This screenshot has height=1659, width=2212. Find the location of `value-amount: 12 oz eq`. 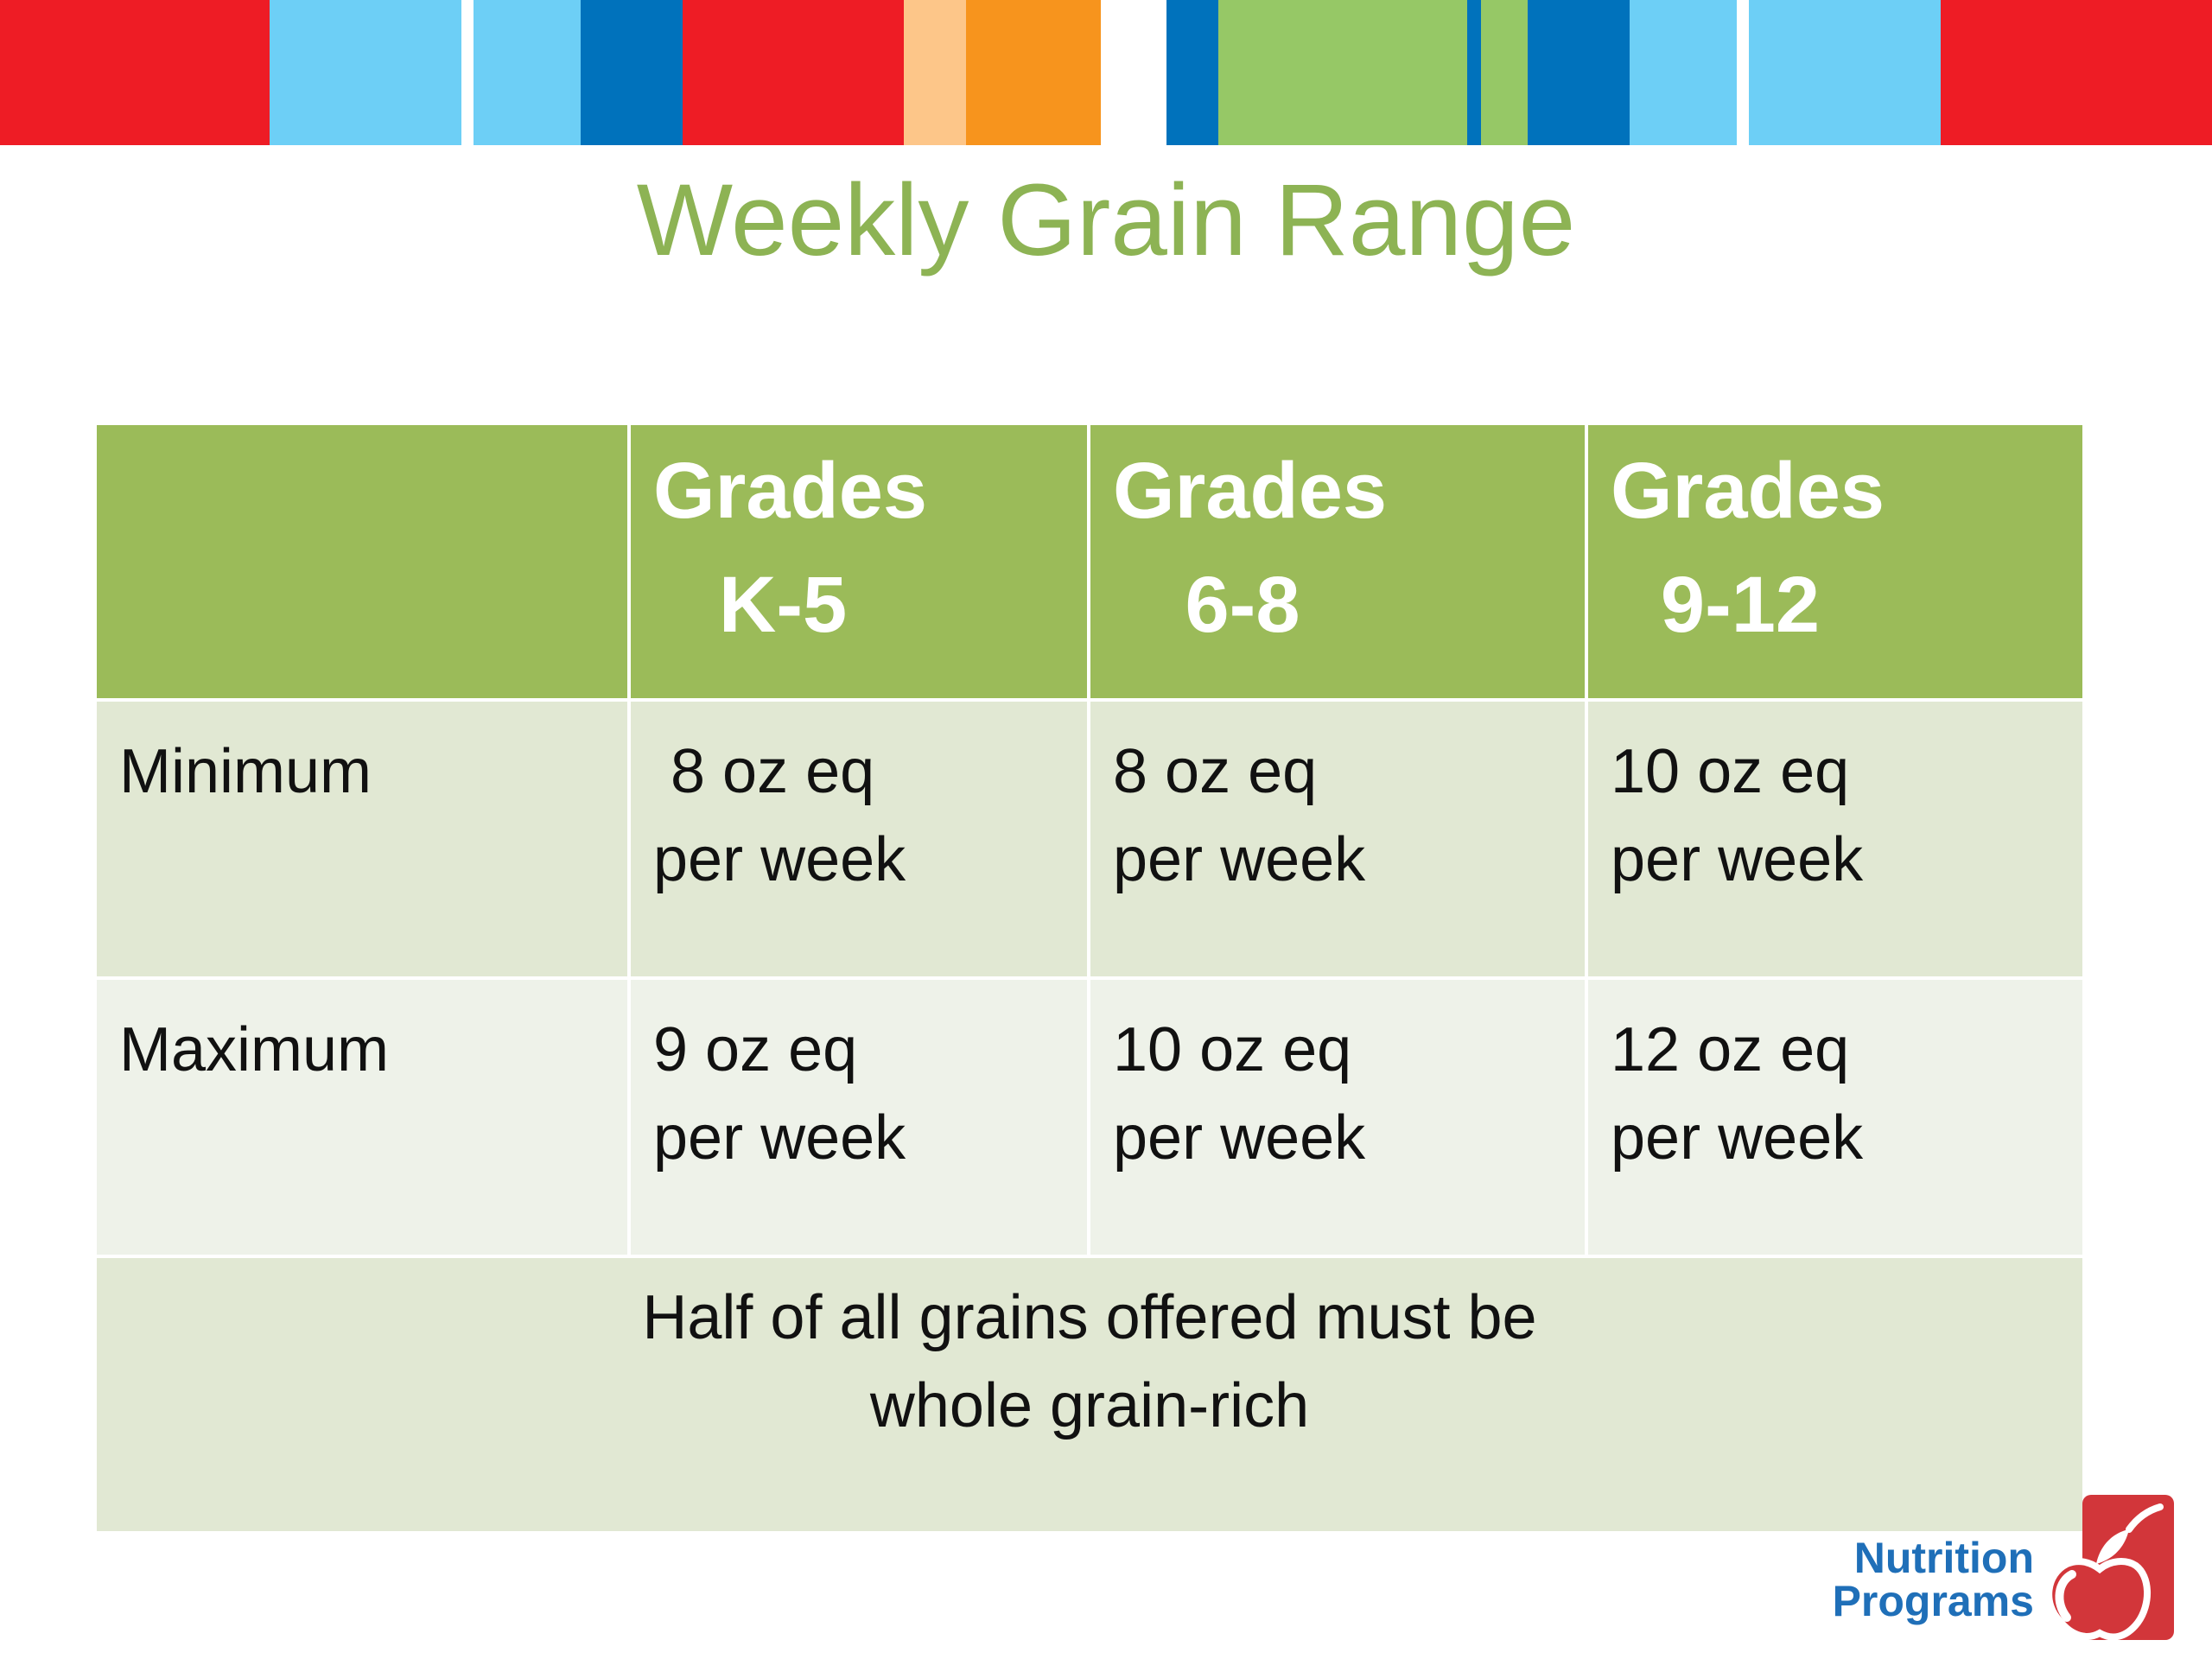

value-amount: 12 oz eq is located at coordinates (1730, 1049).